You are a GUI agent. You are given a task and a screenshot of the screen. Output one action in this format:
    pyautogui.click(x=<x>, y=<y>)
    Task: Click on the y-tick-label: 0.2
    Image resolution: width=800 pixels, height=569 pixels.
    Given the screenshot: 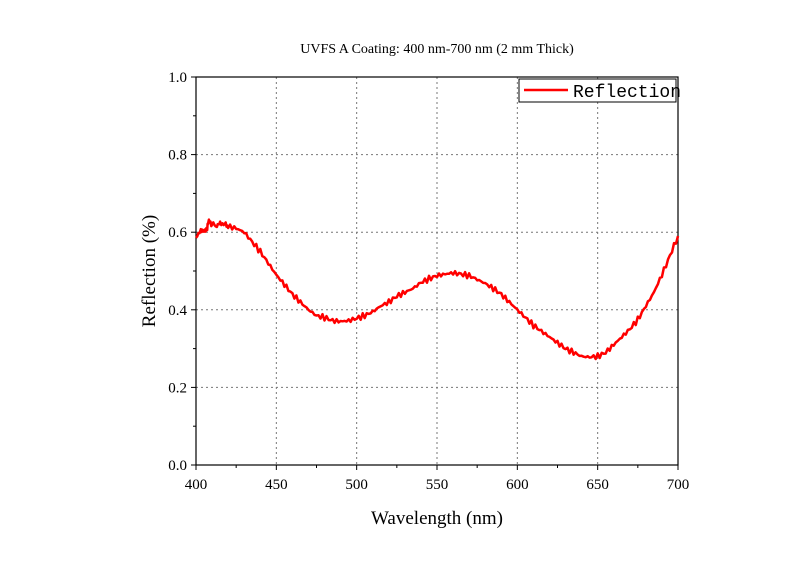 What is the action you would take?
    pyautogui.click(x=177, y=388)
    